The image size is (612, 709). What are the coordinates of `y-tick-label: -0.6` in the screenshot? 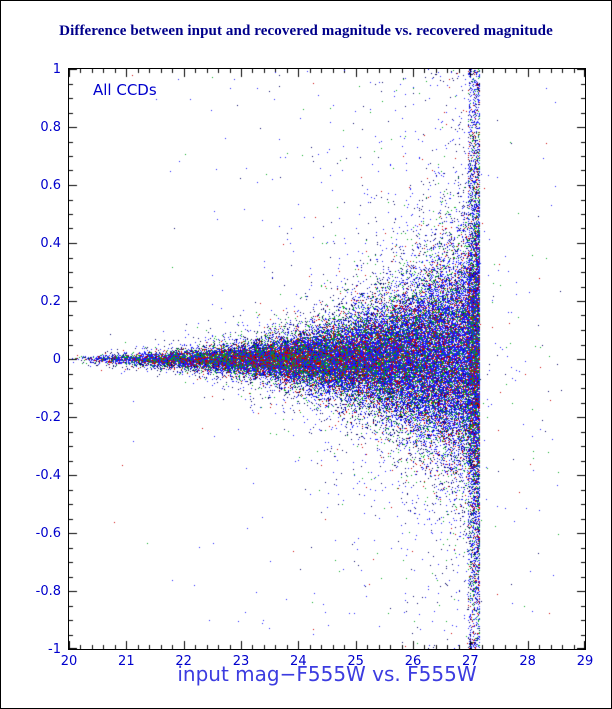 It's located at (48, 533).